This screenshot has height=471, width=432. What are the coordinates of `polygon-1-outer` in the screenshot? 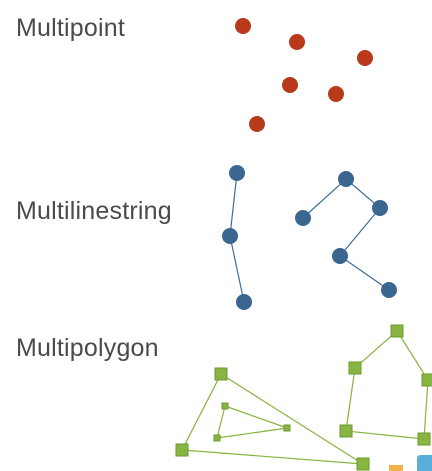 It's located at (272, 419).